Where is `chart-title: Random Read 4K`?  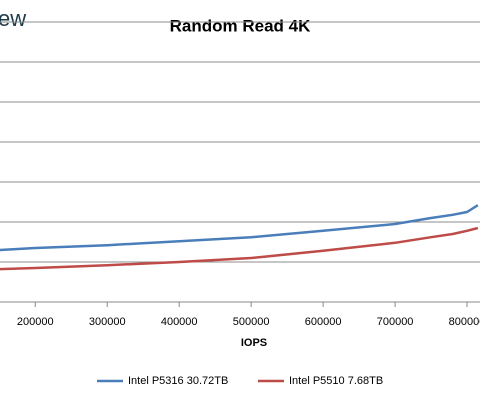
chart-title: Random Read 4K is located at coordinates (240, 25).